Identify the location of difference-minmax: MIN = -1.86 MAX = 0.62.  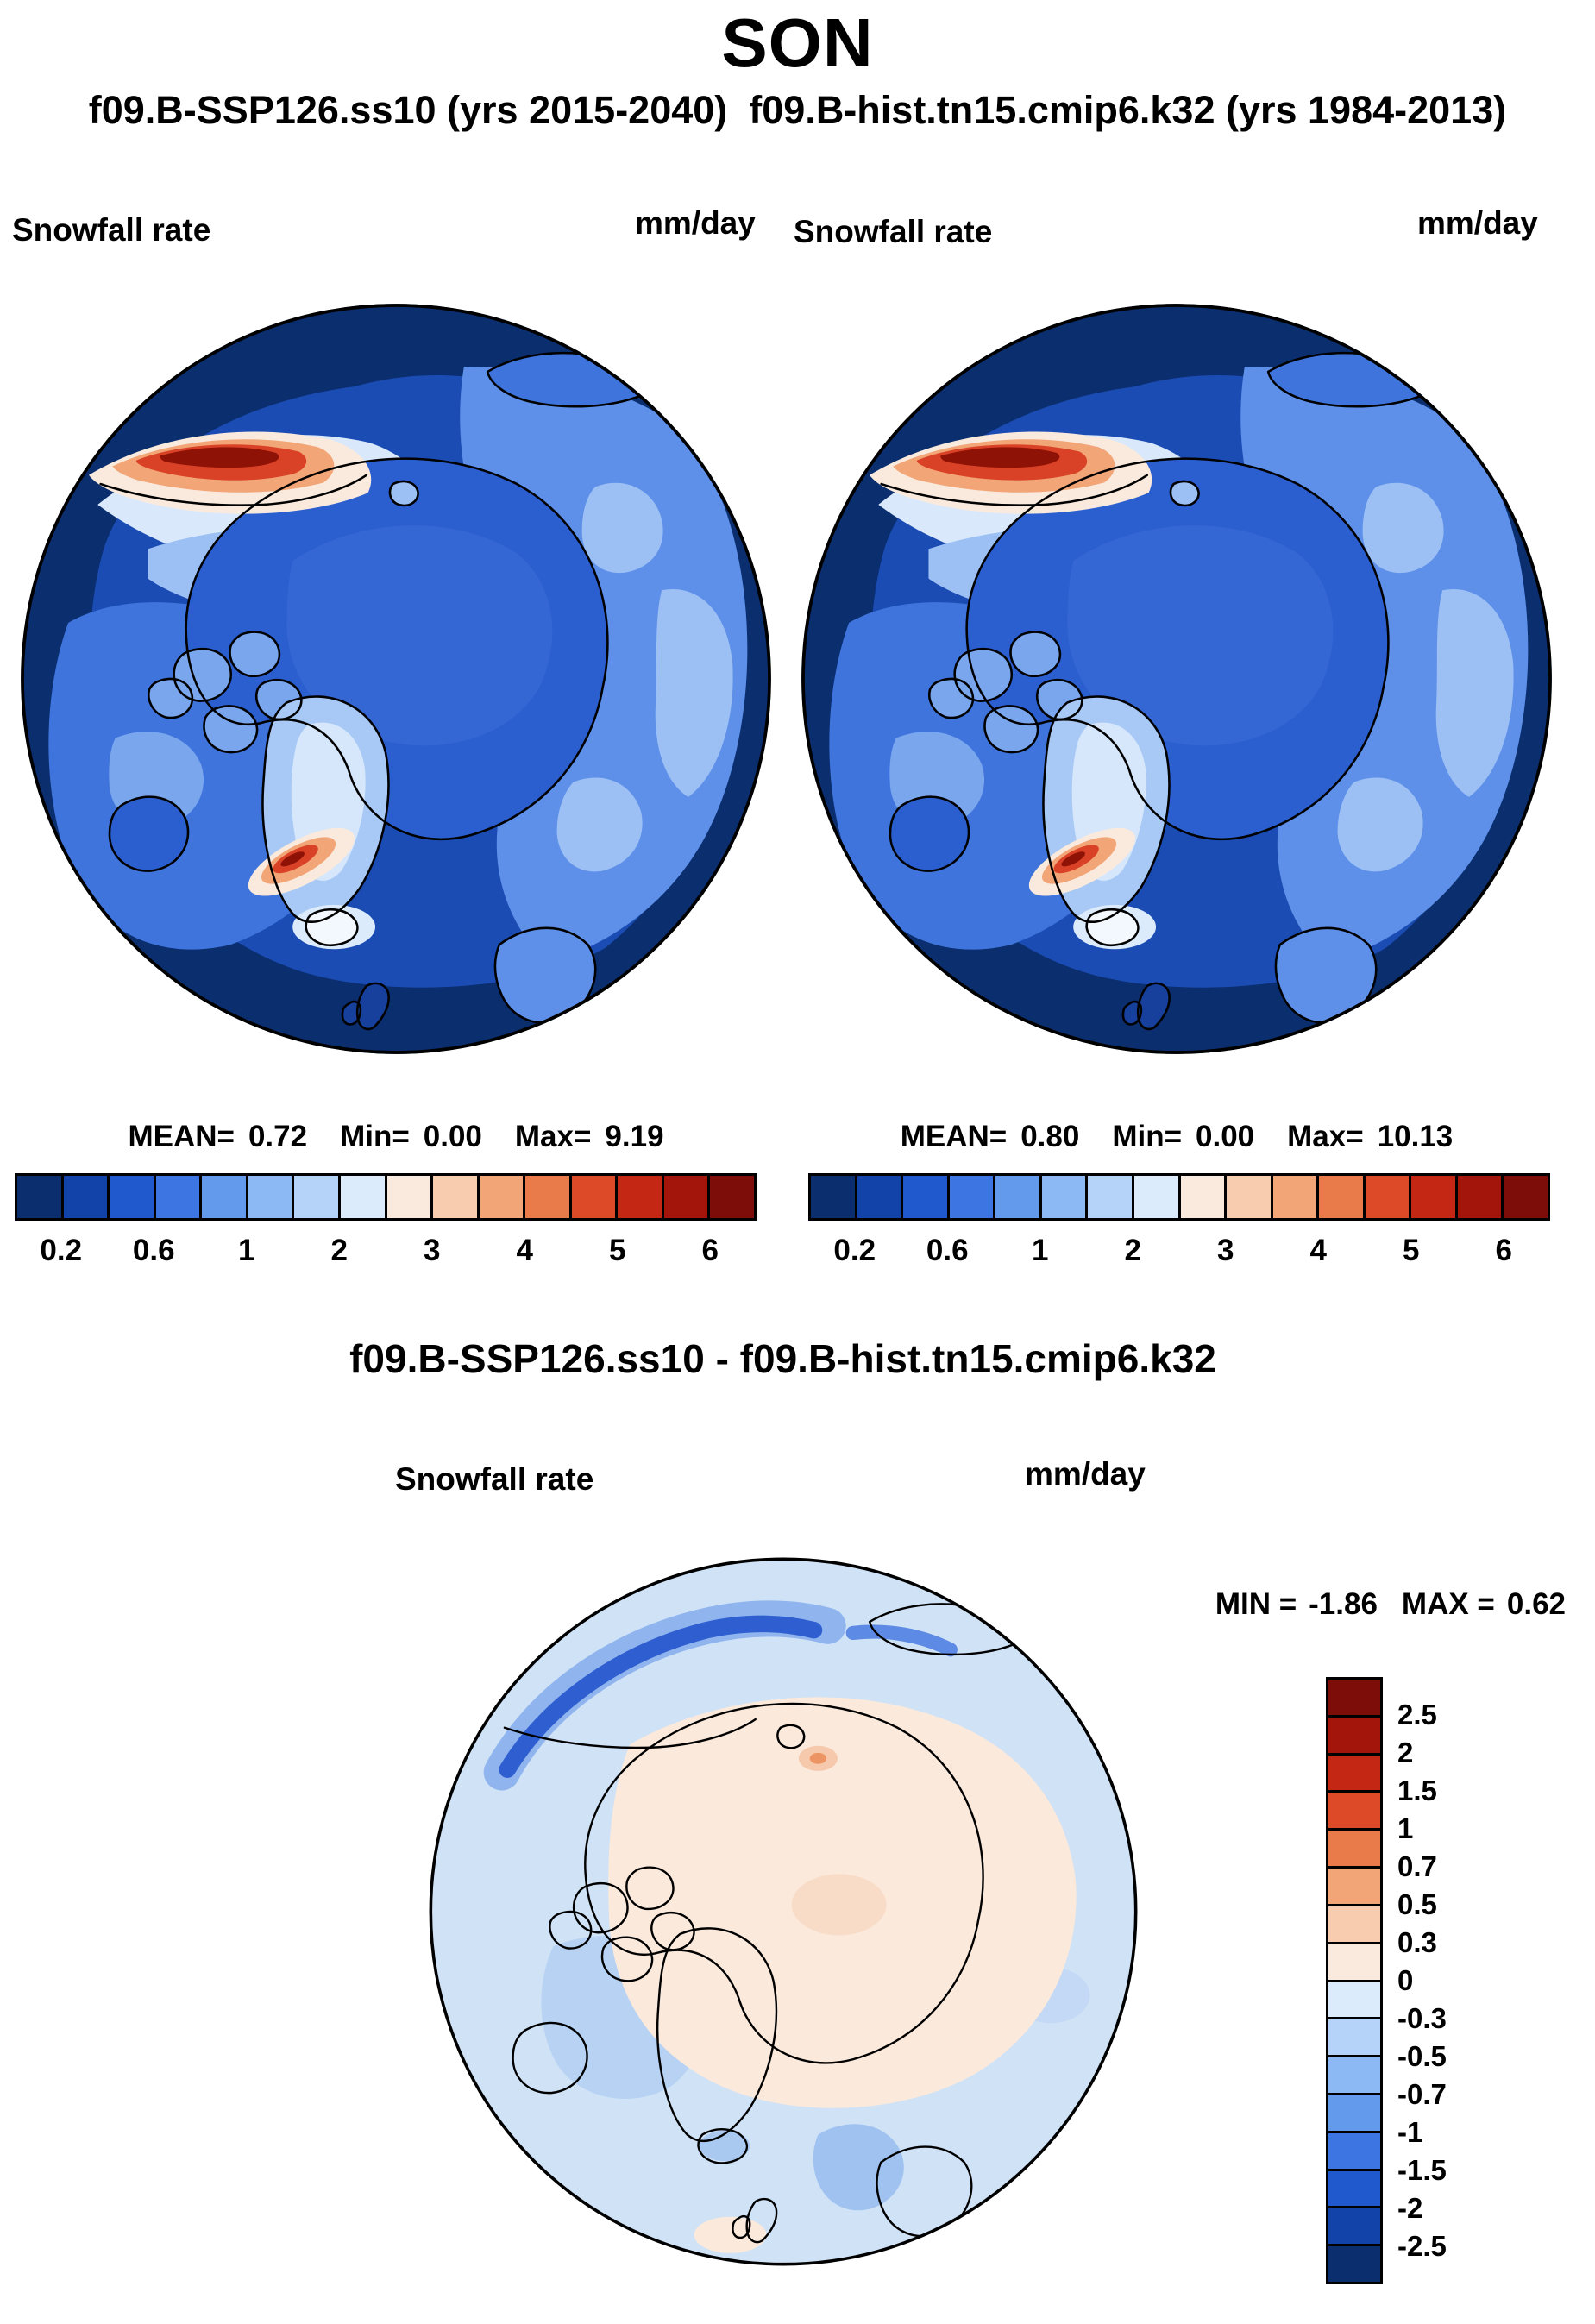
(1257, 1604).